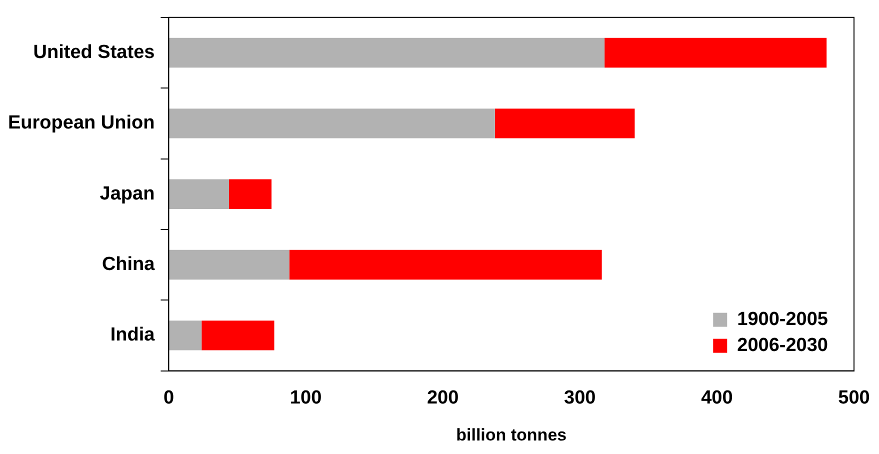  Describe the element at coordinates (854, 397) in the screenshot. I see `x-tick-label: 500` at that location.